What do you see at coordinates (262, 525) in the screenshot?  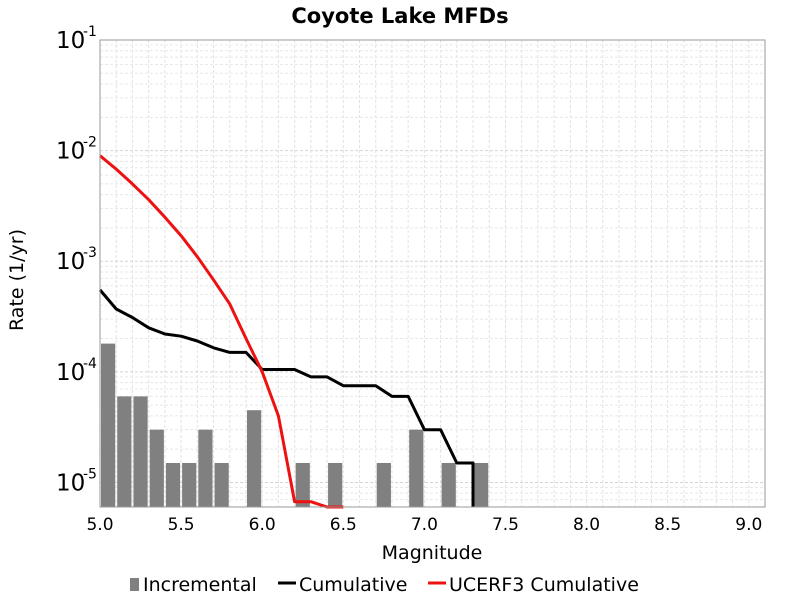 I see `x-tick-label: 6.0` at bounding box center [262, 525].